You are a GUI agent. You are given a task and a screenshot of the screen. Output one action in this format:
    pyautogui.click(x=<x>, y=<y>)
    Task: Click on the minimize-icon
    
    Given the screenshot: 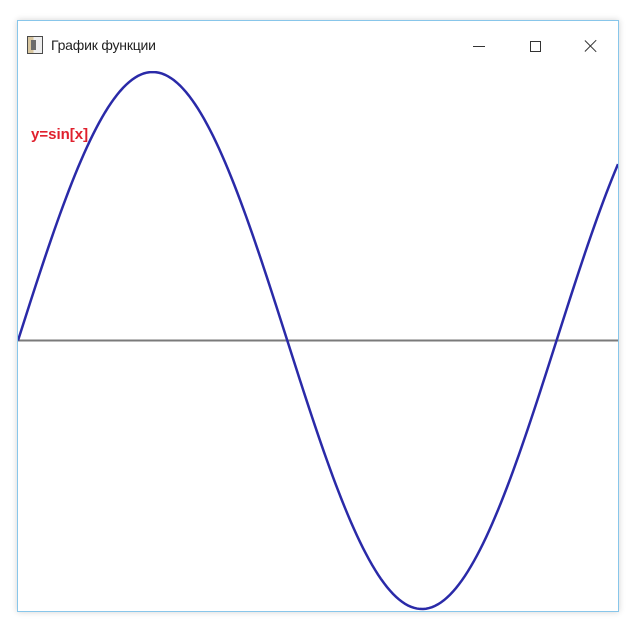 What is the action you would take?
    pyautogui.click(x=479, y=46)
    